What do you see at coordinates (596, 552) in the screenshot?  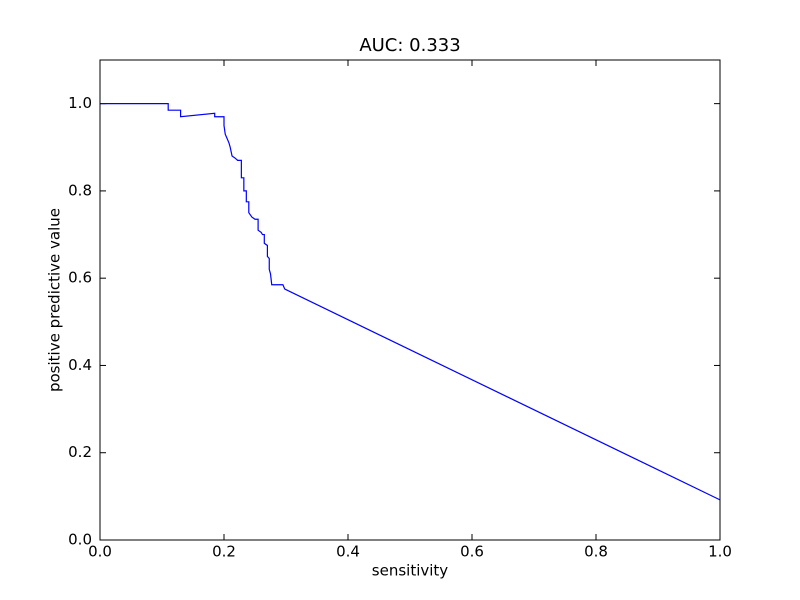 I see `x-tick-label: 0.8` at bounding box center [596, 552].